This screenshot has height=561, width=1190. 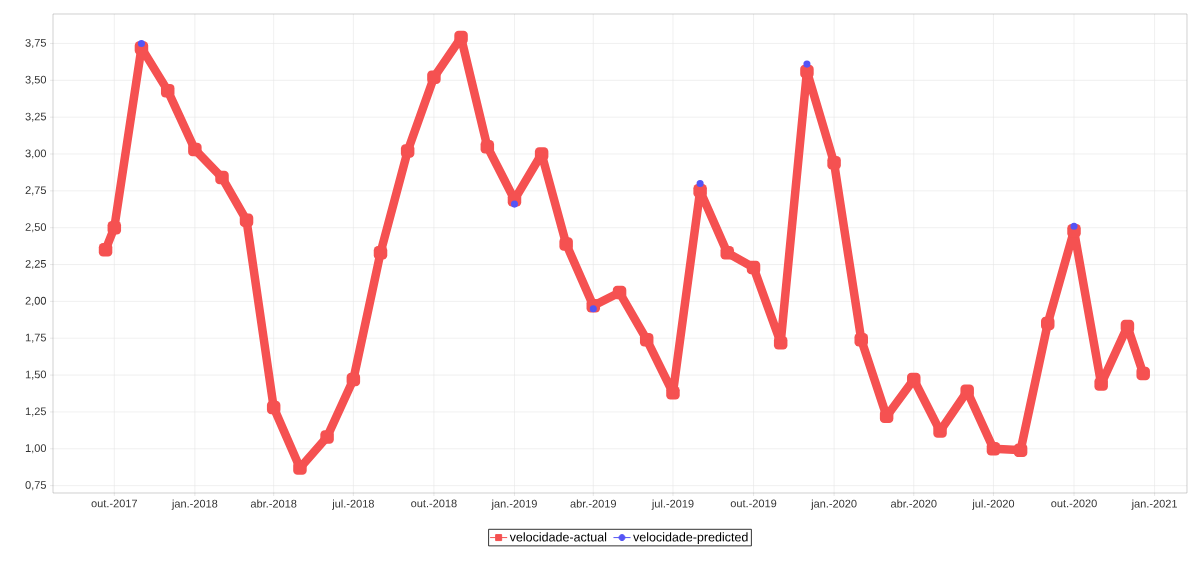 I want to click on x-tick-label: out.-2018, so click(x=434, y=503).